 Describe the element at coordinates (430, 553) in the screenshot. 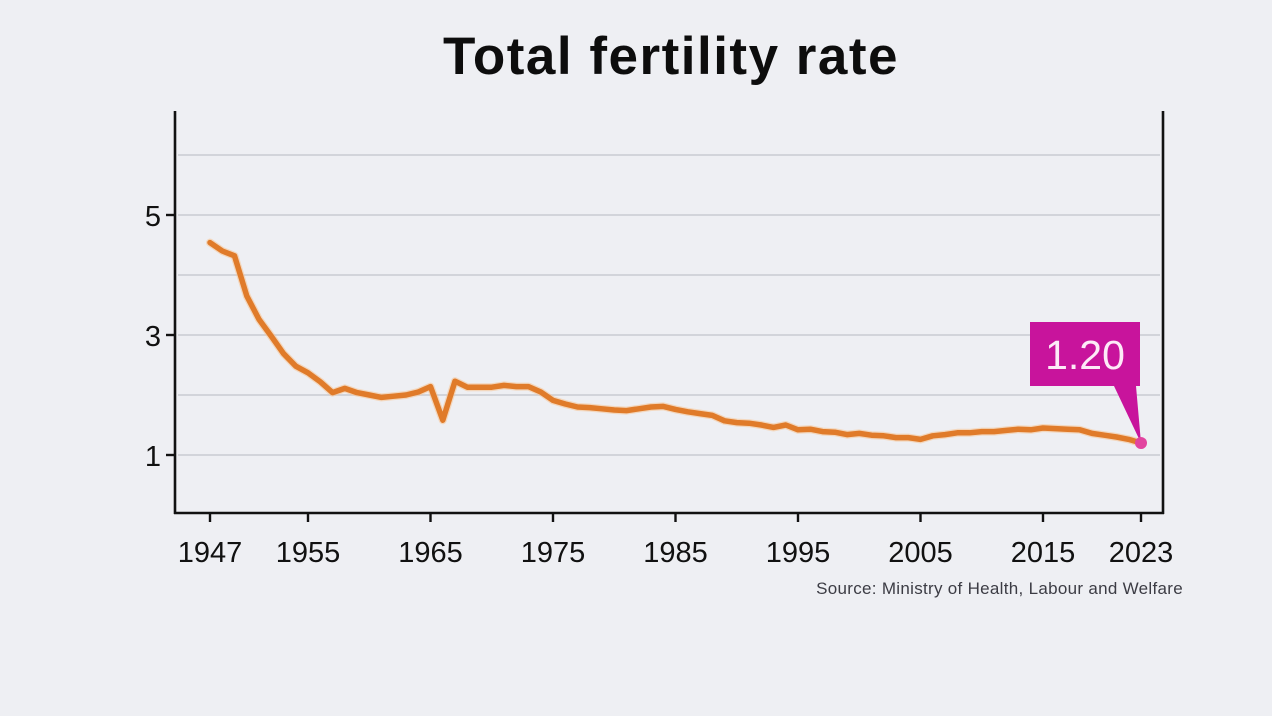

I see `x-tick-label: 1965` at that location.